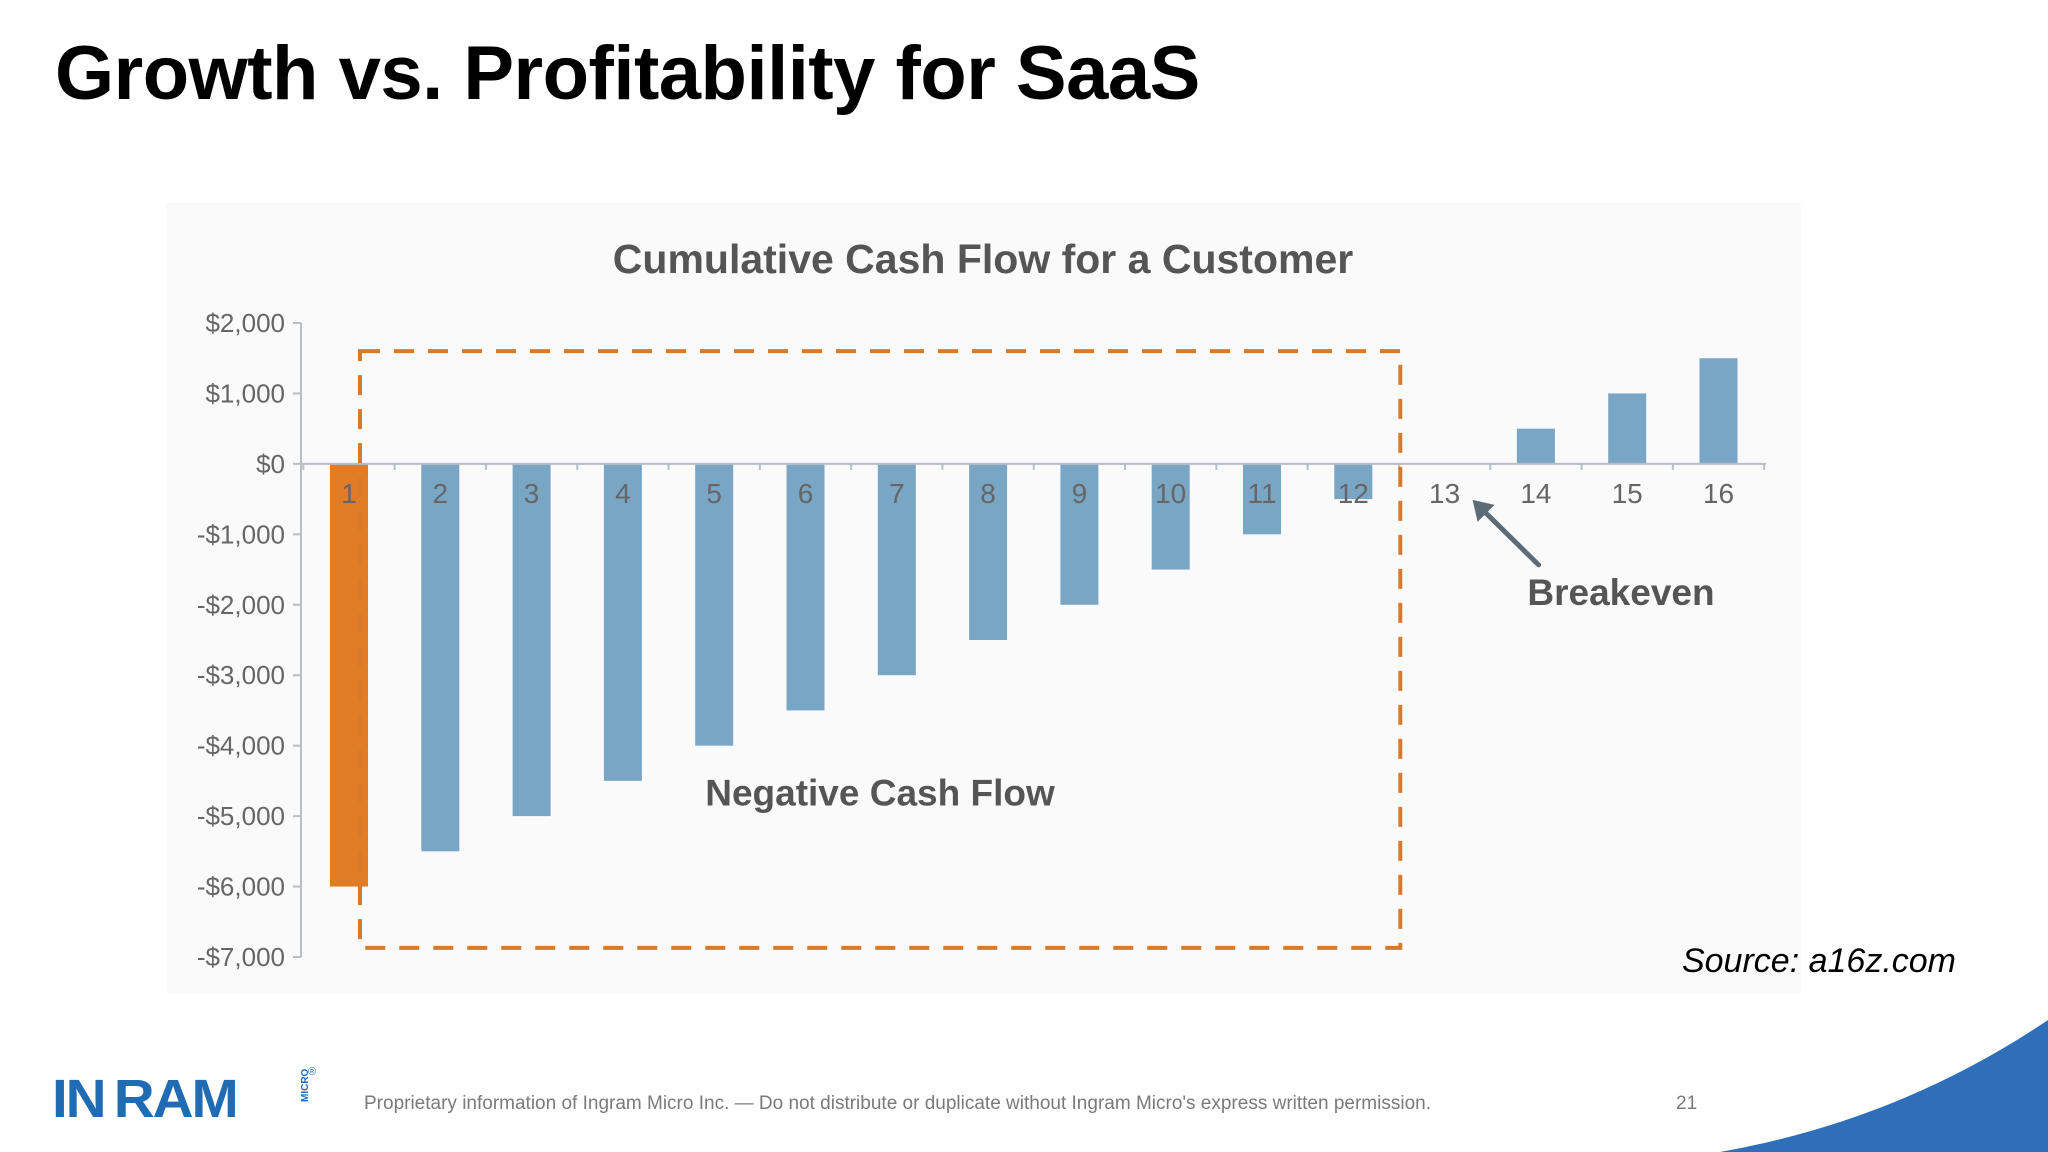 The image size is (2048, 1152). I want to click on x-tick-label: 10, so click(1170, 493).